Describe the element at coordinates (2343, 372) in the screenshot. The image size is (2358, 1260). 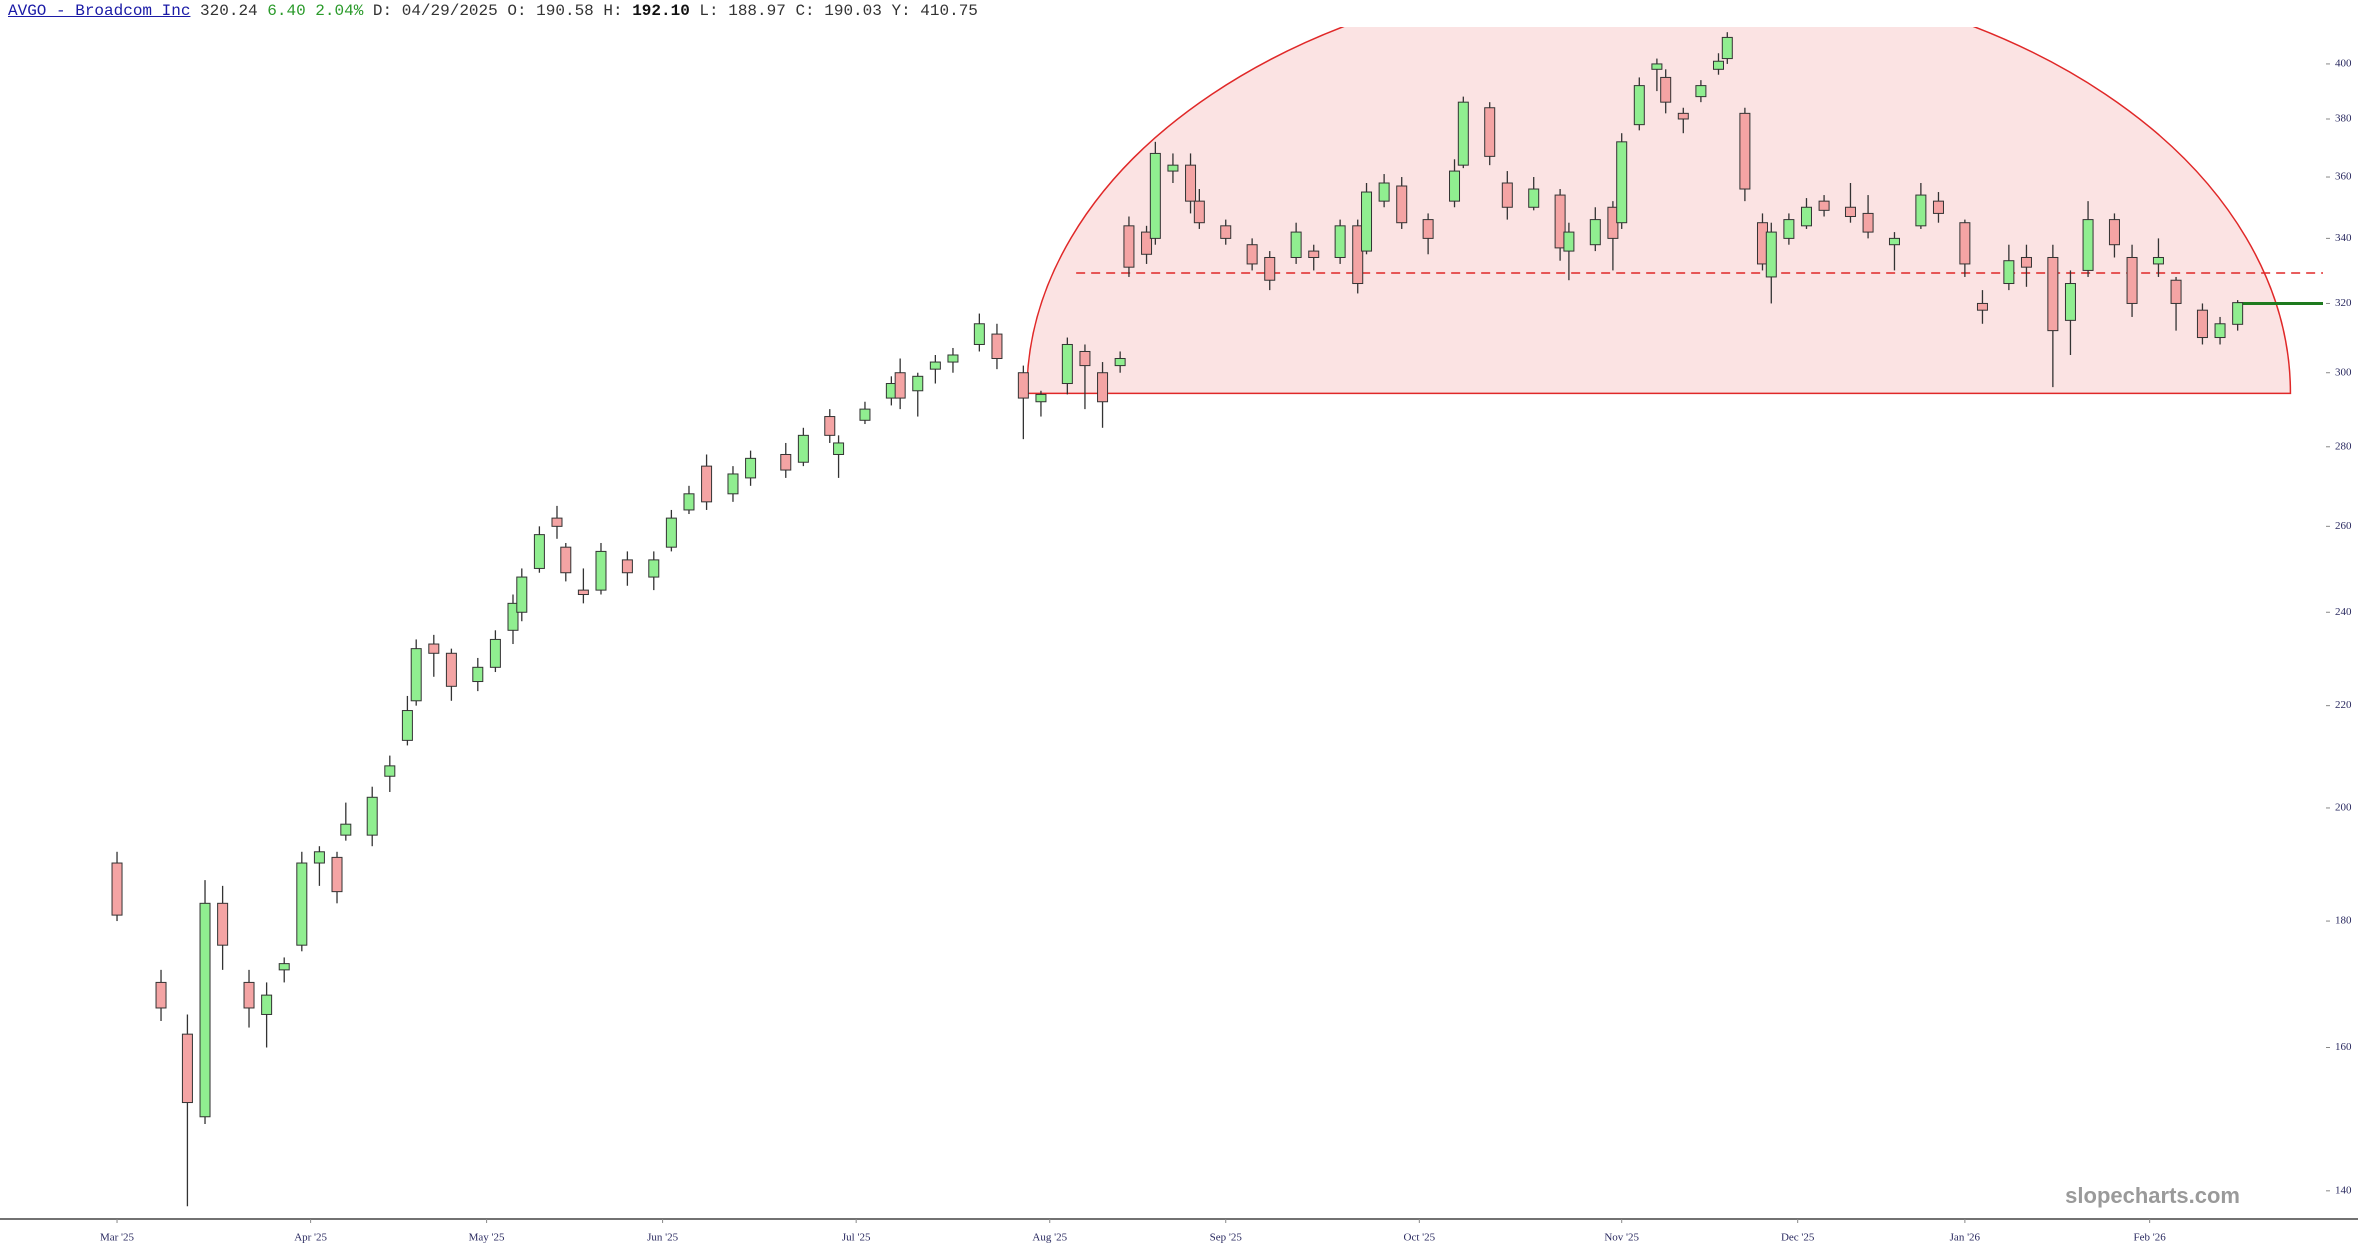
I see `y-tick-label: 300` at that location.